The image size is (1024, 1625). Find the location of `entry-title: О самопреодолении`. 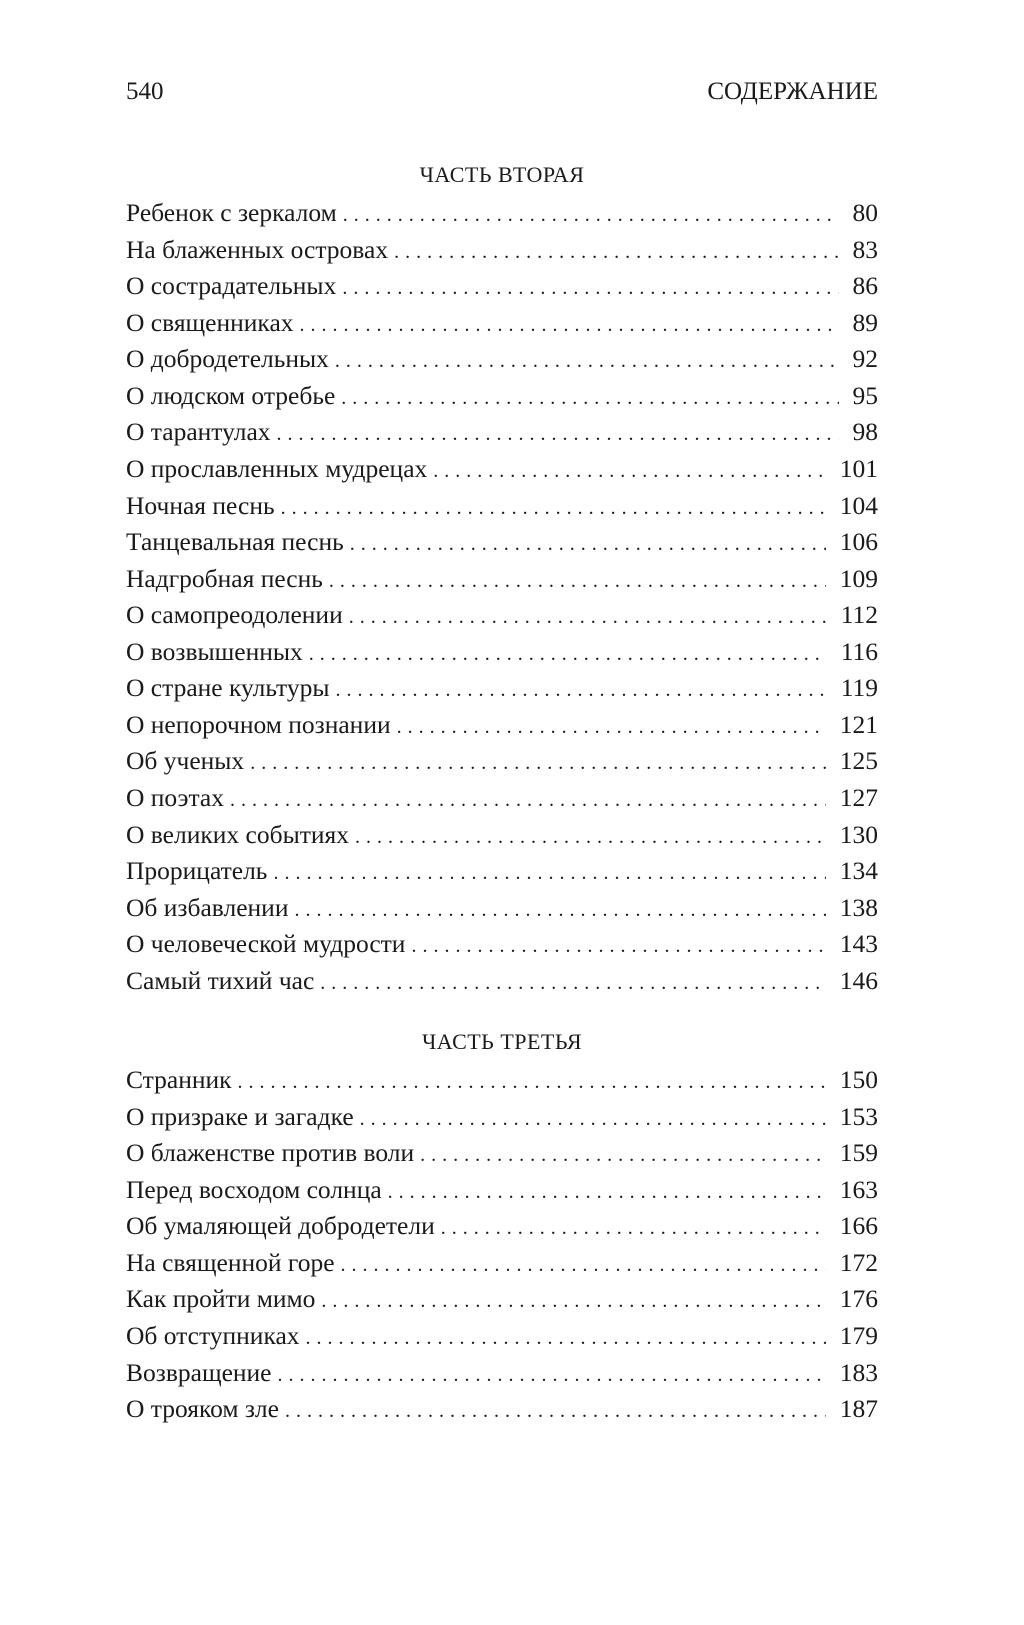

entry-title: О самопреодолении is located at coordinates (234, 615).